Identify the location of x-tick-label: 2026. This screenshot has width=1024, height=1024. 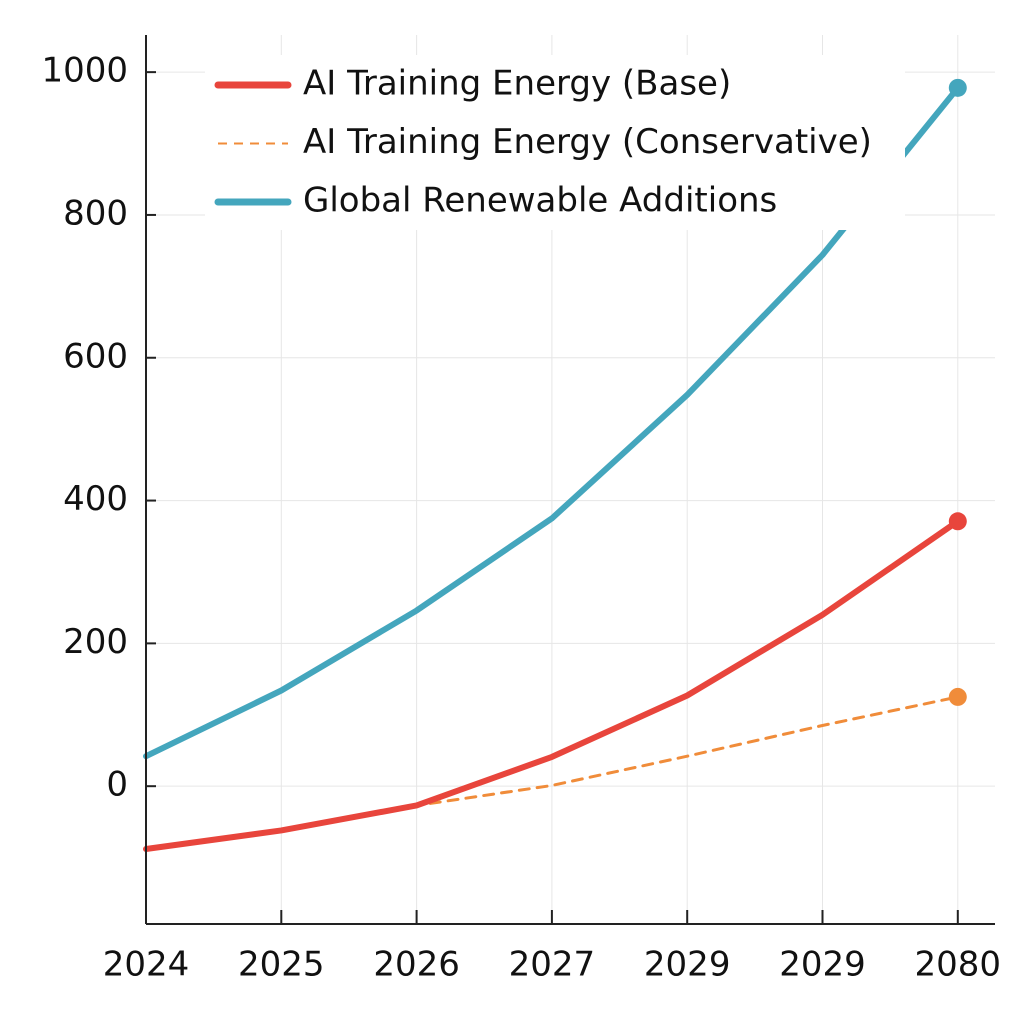
(416, 965).